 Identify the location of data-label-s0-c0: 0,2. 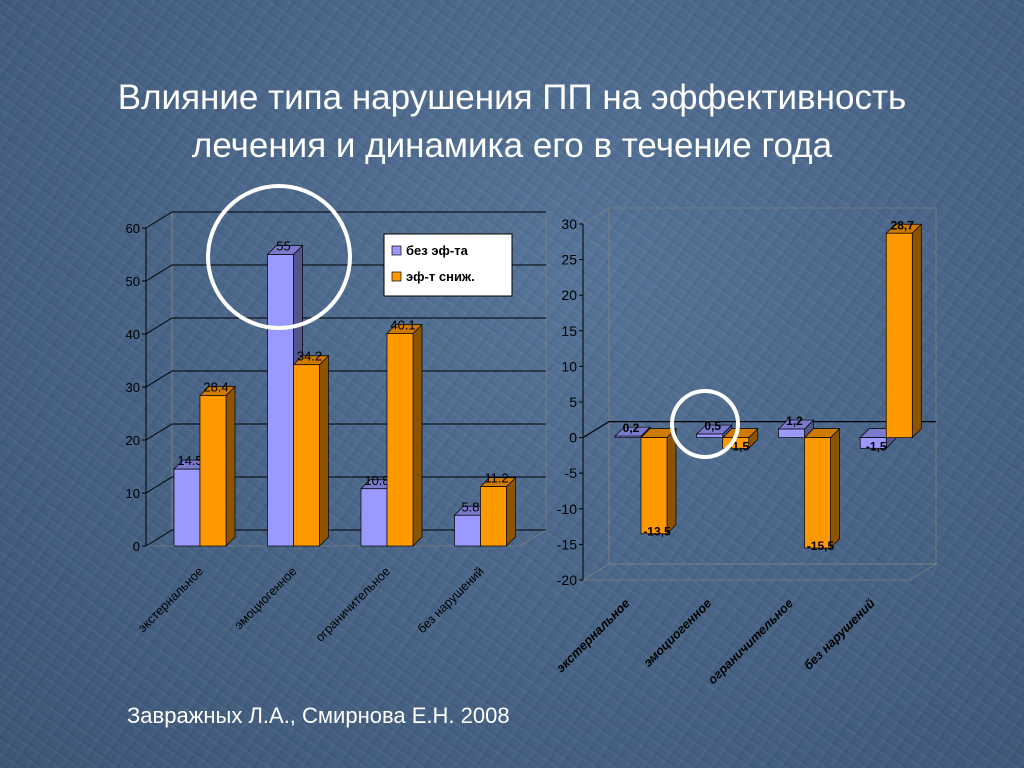
(631, 428).